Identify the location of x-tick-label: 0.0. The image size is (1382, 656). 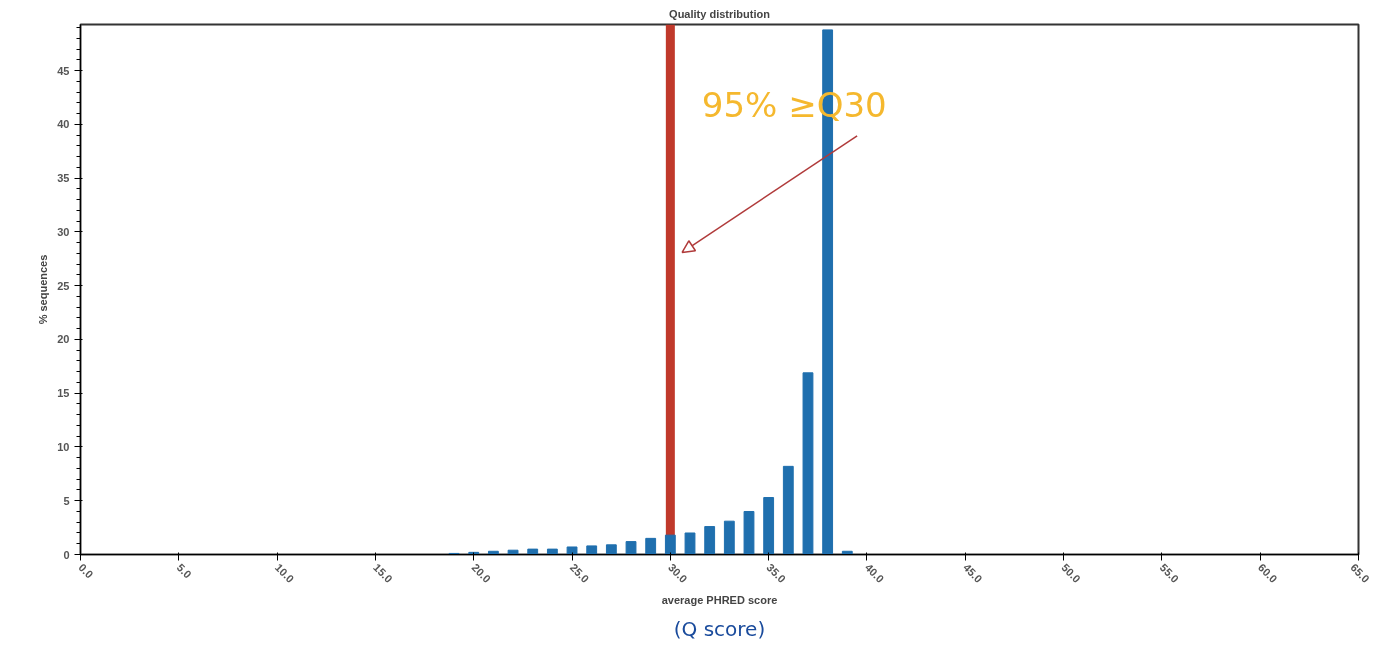
(86, 571).